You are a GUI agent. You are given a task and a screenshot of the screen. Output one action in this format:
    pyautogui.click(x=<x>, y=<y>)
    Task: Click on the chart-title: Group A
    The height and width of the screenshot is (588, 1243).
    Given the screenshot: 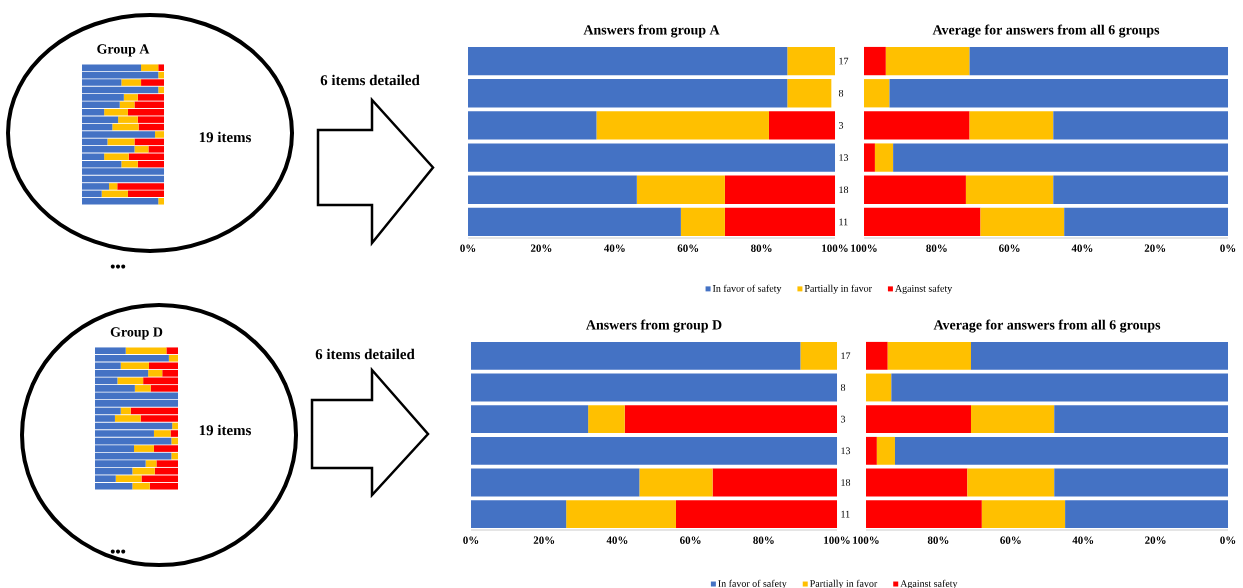 What is the action you would take?
    pyautogui.click(x=123, y=50)
    